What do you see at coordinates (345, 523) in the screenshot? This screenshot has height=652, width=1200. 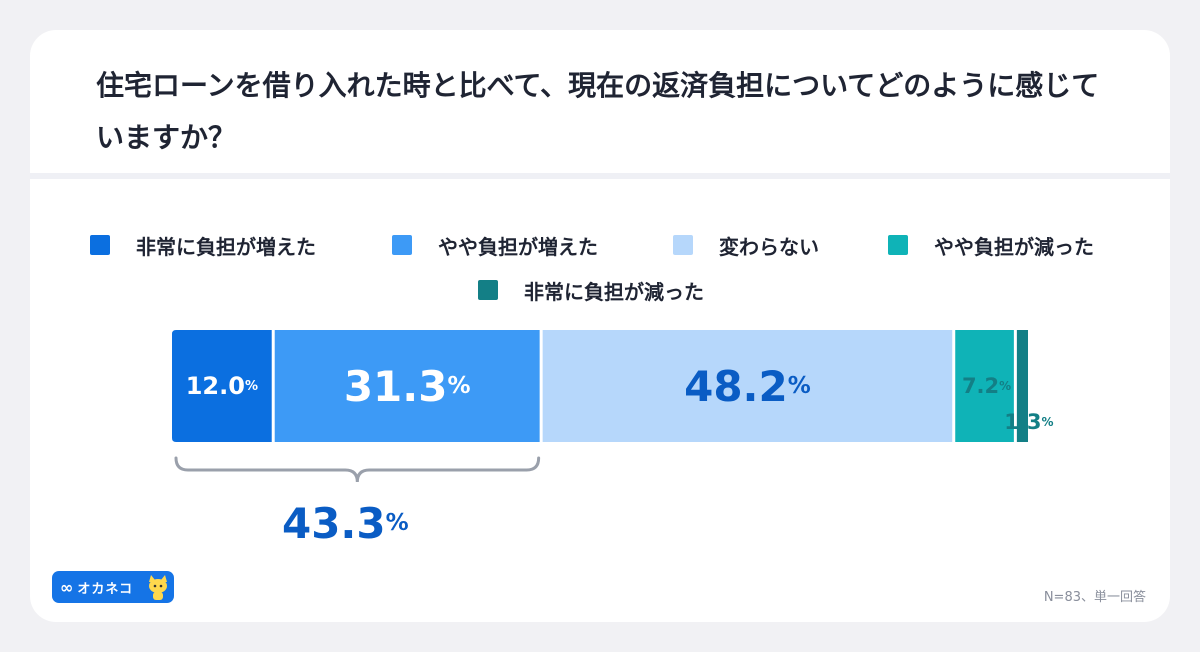 I see `bracket-total-label: 43.3%` at bounding box center [345, 523].